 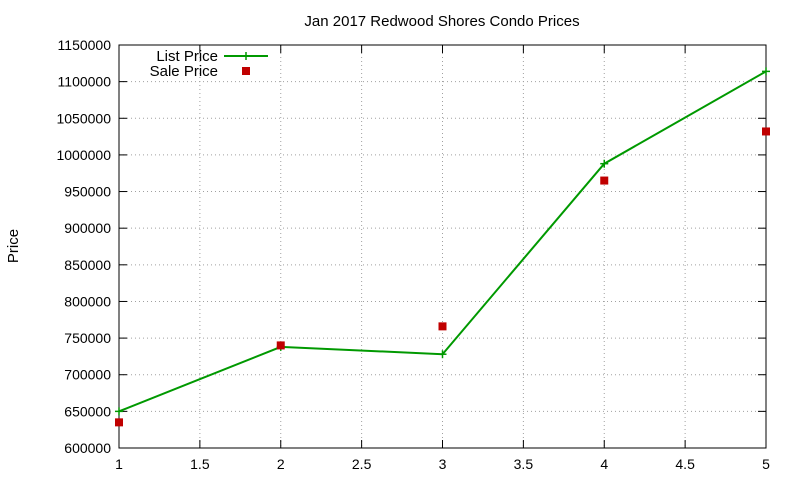 What do you see at coordinates (85, 82) in the screenshot?
I see `y-tick-label: 1100000` at bounding box center [85, 82].